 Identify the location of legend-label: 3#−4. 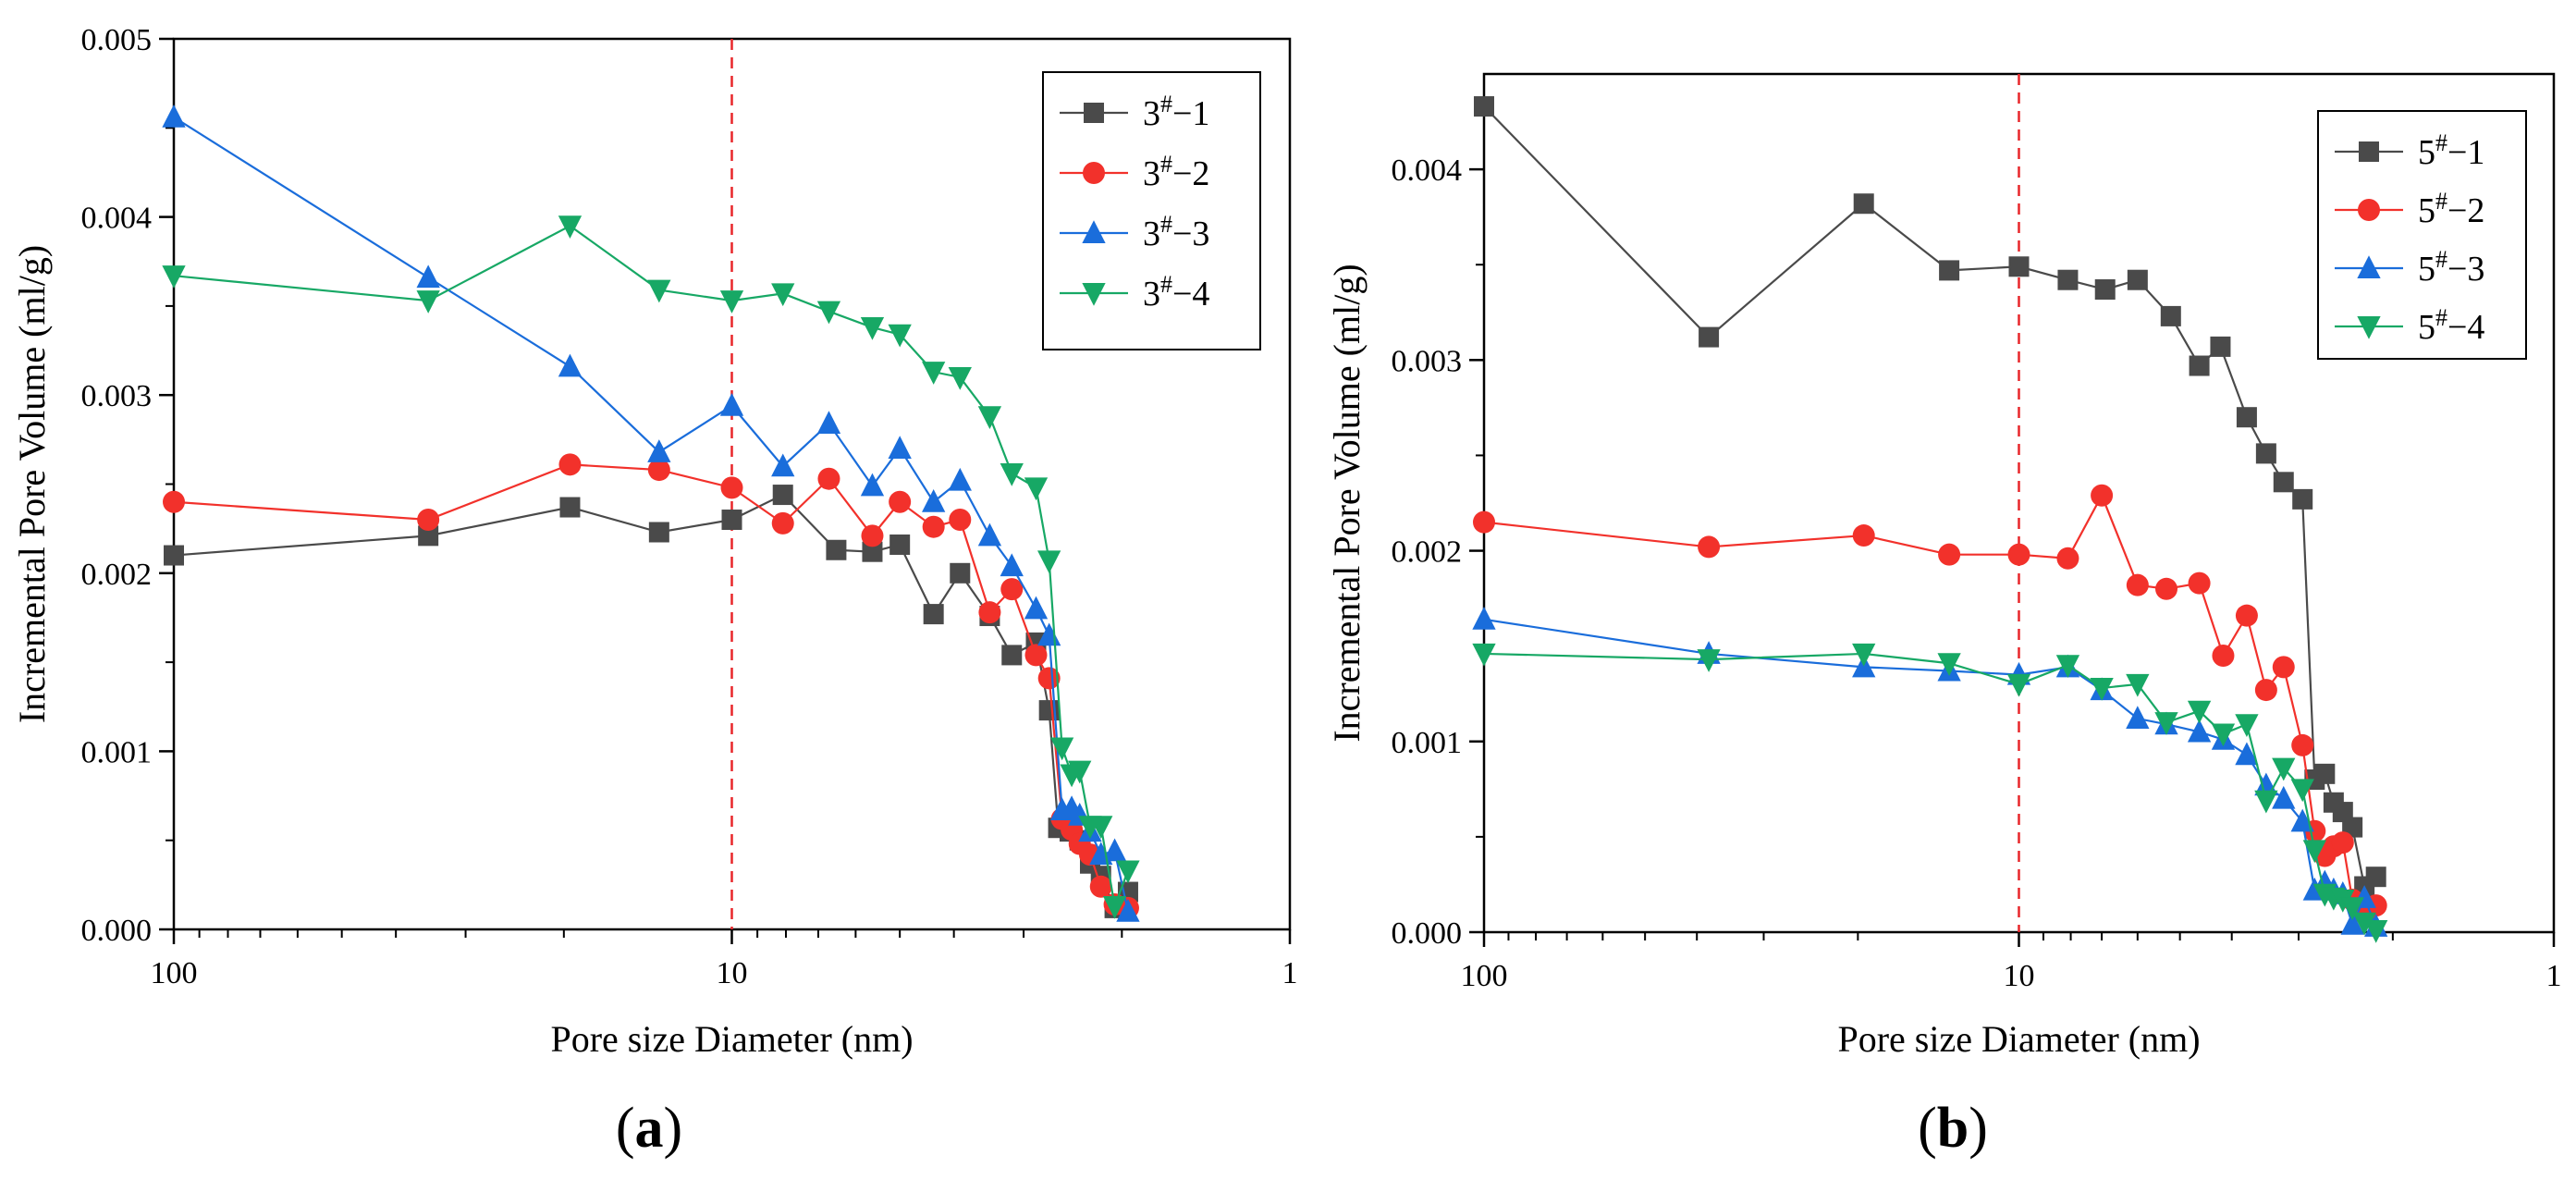
(1176, 292).